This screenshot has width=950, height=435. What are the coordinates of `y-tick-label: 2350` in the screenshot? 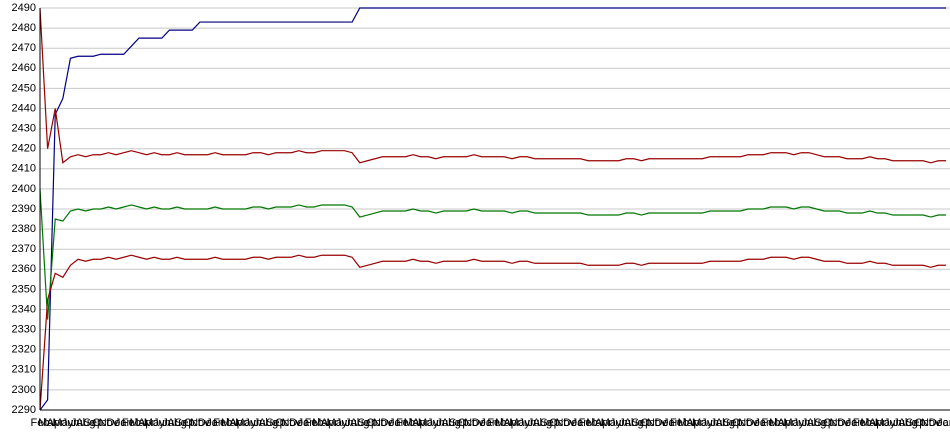 It's located at (24, 289).